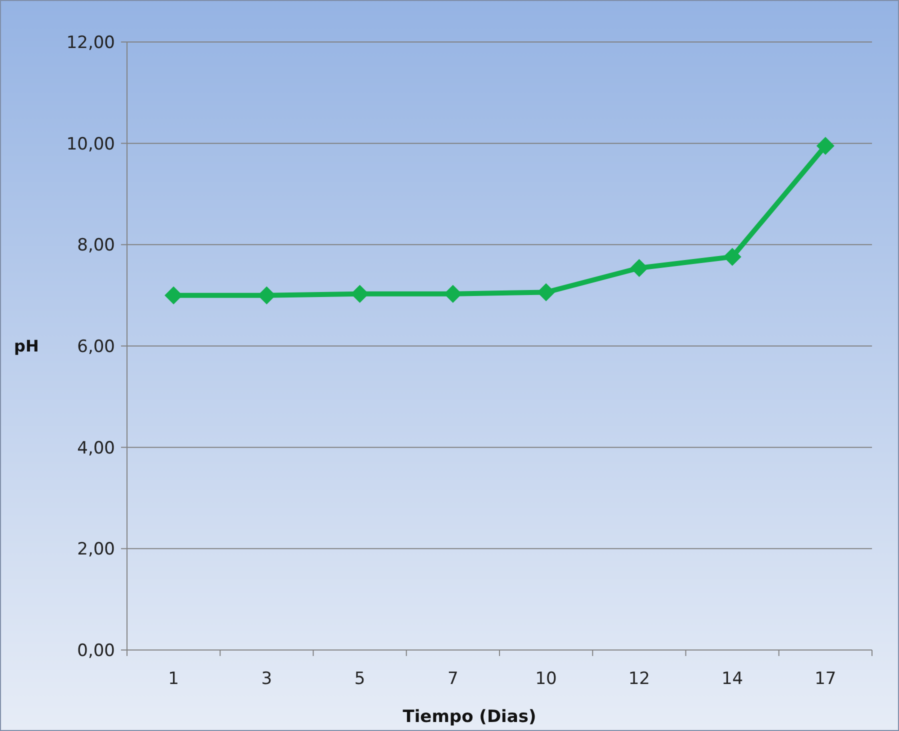 The width and height of the screenshot is (899, 731). I want to click on y-tick-label: 6,00, so click(96, 346).